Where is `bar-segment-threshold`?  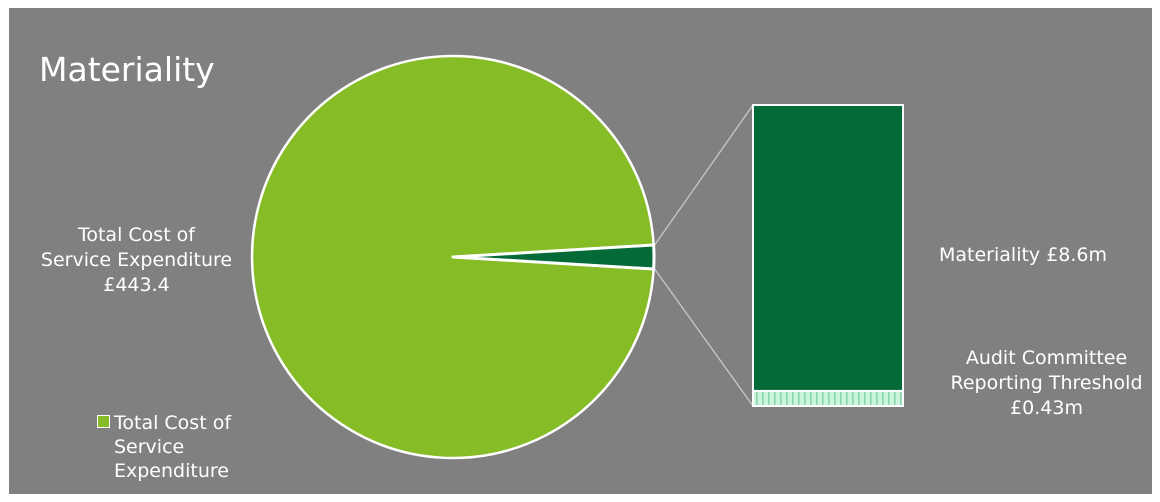 bar-segment-threshold is located at coordinates (828, 398).